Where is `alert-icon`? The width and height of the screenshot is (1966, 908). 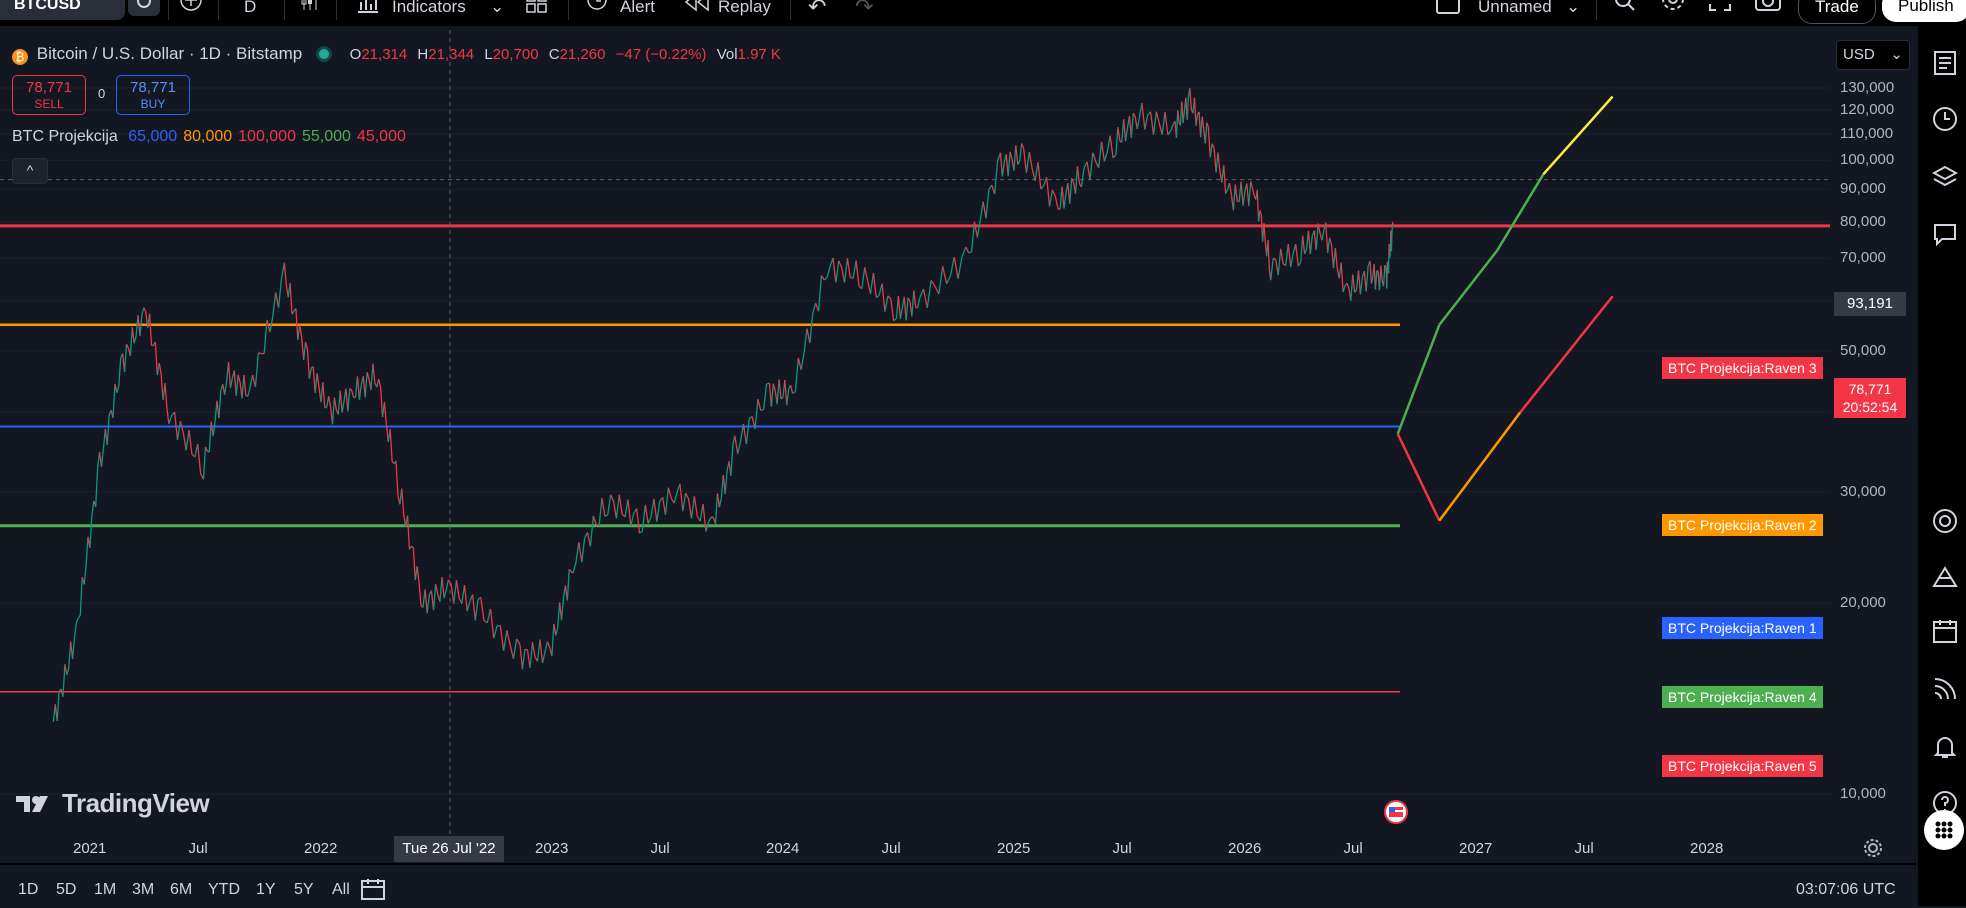 alert-icon is located at coordinates (597, 9).